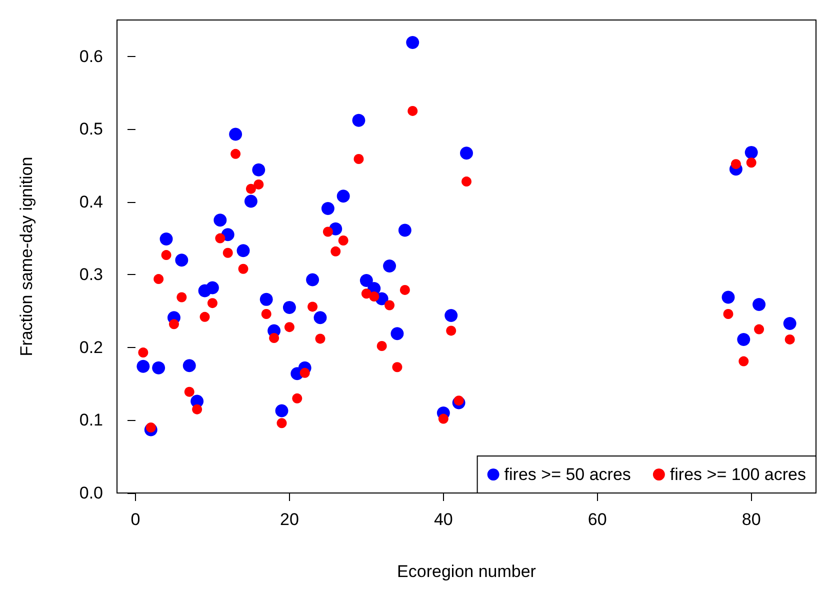 The height and width of the screenshot is (602, 836). What do you see at coordinates (91, 56) in the screenshot?
I see `y-tick-label: 0.6` at bounding box center [91, 56].